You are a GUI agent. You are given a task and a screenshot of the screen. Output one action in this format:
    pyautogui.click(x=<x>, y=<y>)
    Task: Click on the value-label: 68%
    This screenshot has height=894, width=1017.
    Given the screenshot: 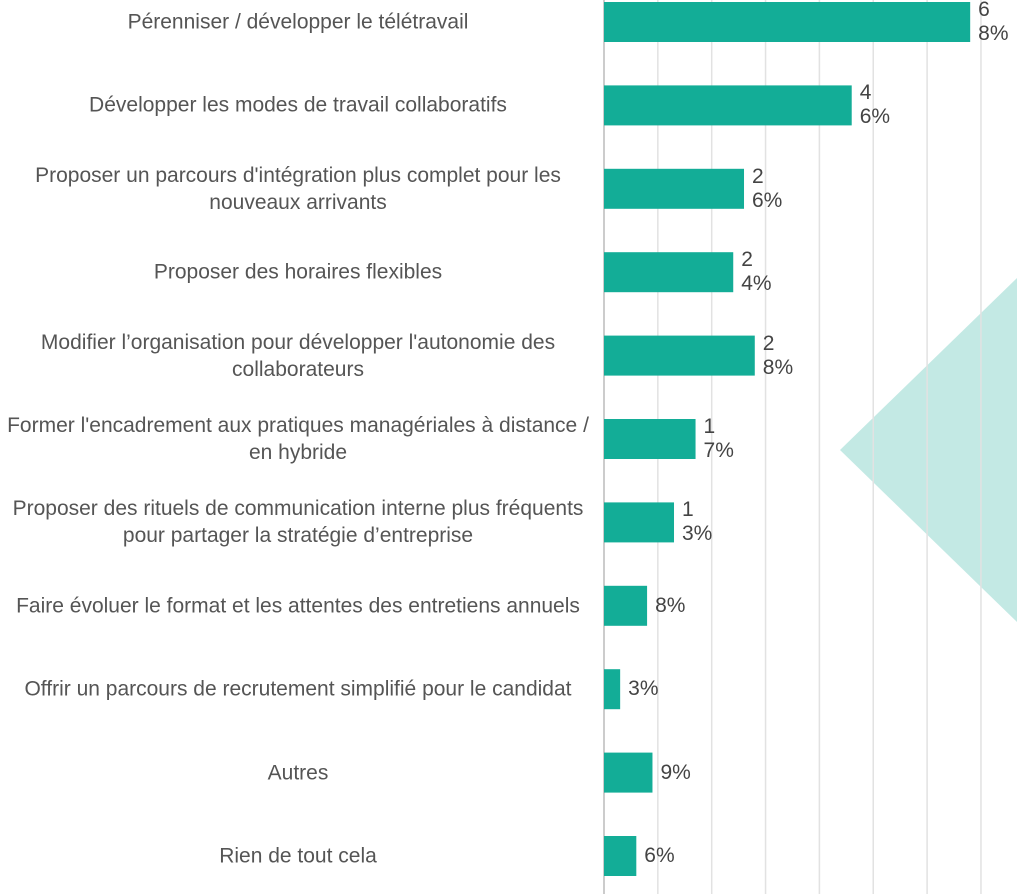 What is the action you would take?
    pyautogui.click(x=993, y=22)
    